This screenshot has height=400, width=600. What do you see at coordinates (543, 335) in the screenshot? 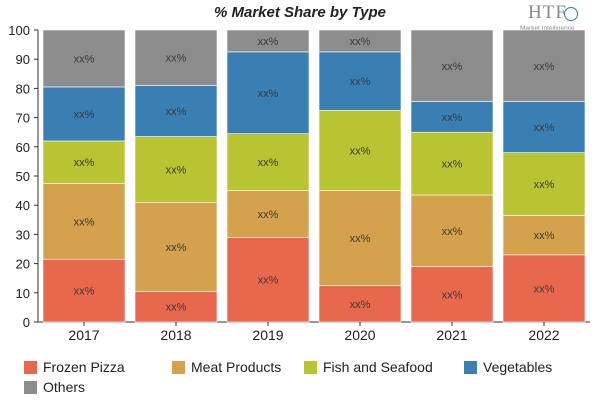
I see `x-tick-label: 2022` at bounding box center [543, 335].